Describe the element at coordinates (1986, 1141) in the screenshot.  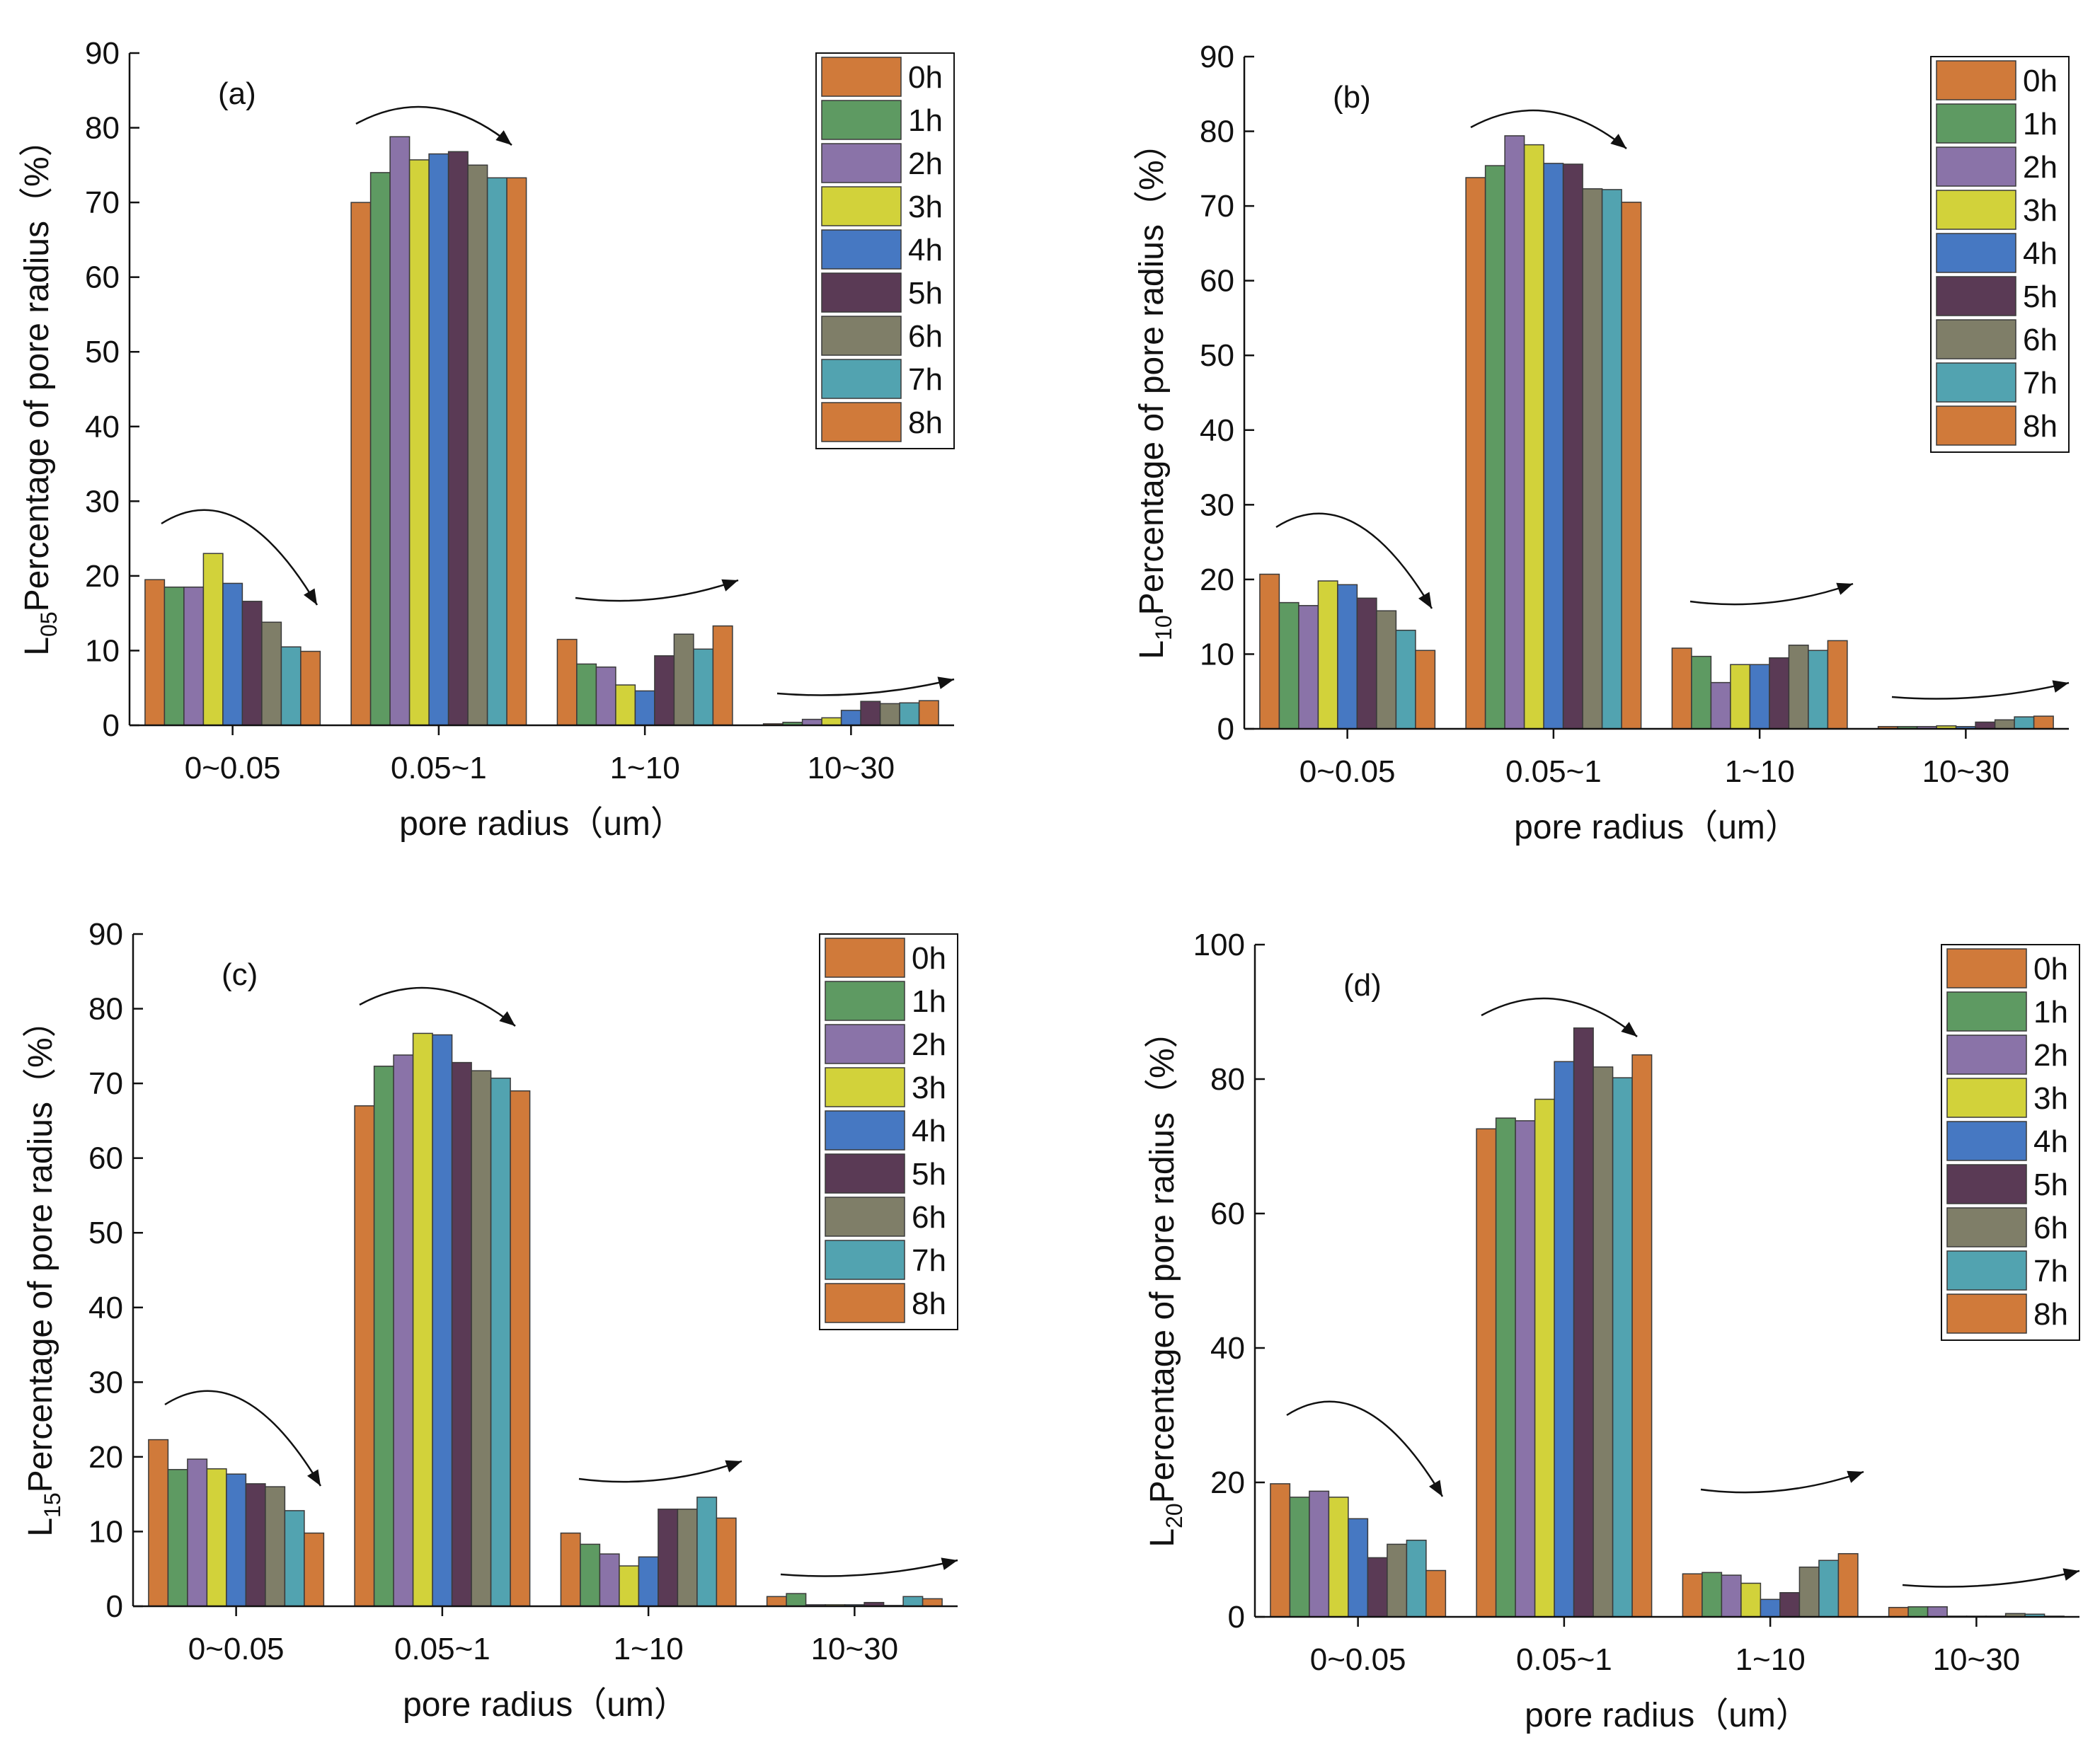
I see `legend-swatch-4h` at that location.